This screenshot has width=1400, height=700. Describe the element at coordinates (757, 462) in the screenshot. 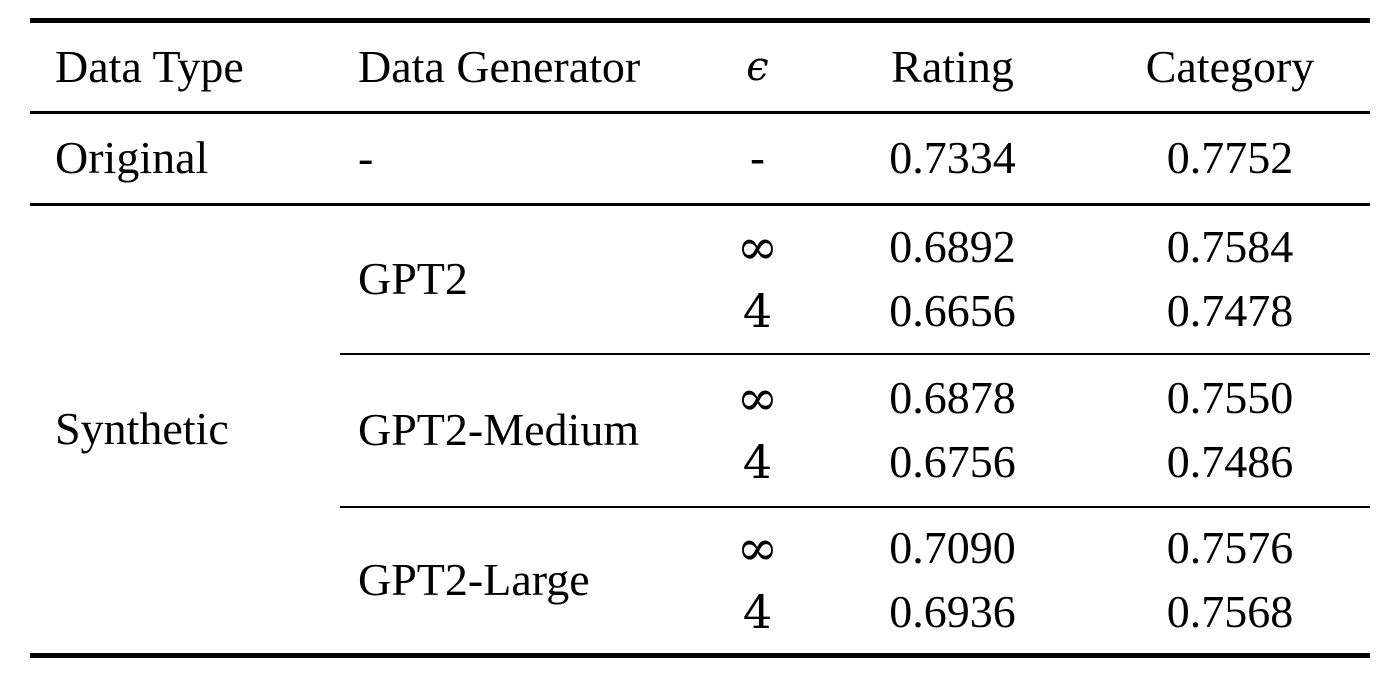

I see `value-epsilon-gpt2-medium-4: 4` at that location.